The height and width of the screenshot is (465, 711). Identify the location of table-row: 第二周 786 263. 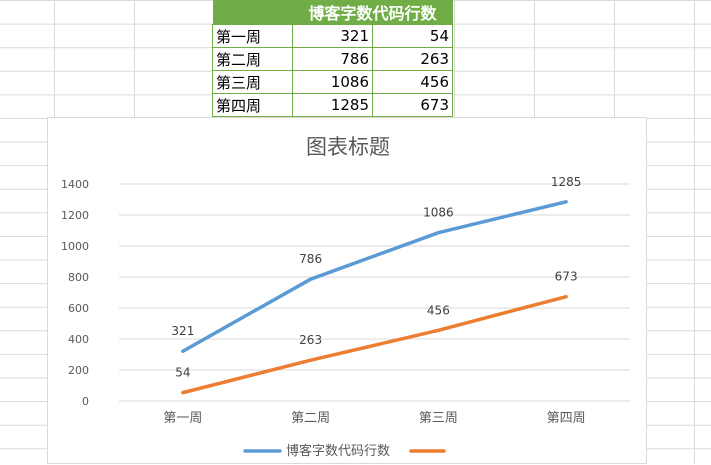
(332, 59).